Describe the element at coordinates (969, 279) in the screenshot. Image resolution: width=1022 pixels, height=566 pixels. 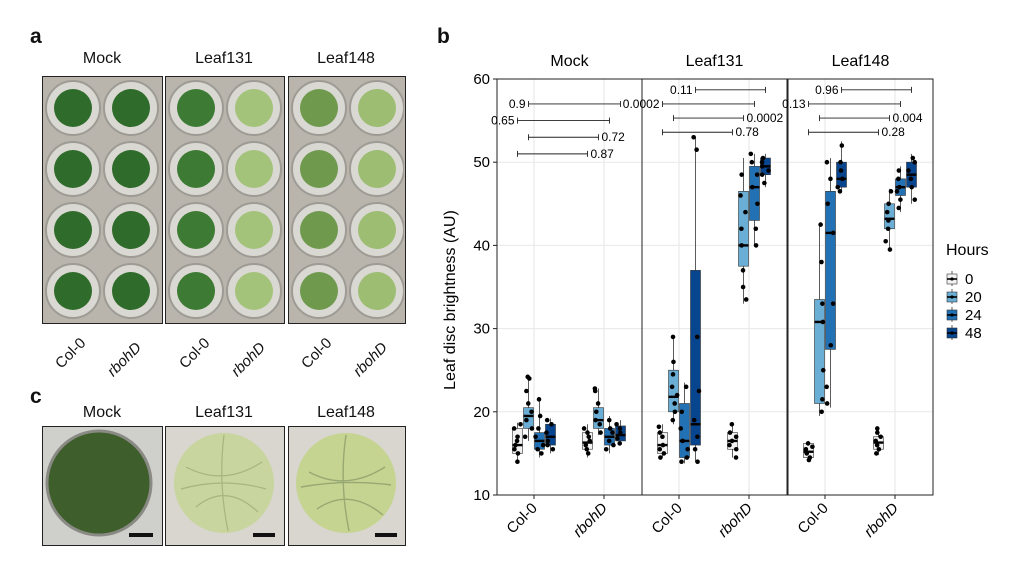
I see `legend-label: 0` at that location.